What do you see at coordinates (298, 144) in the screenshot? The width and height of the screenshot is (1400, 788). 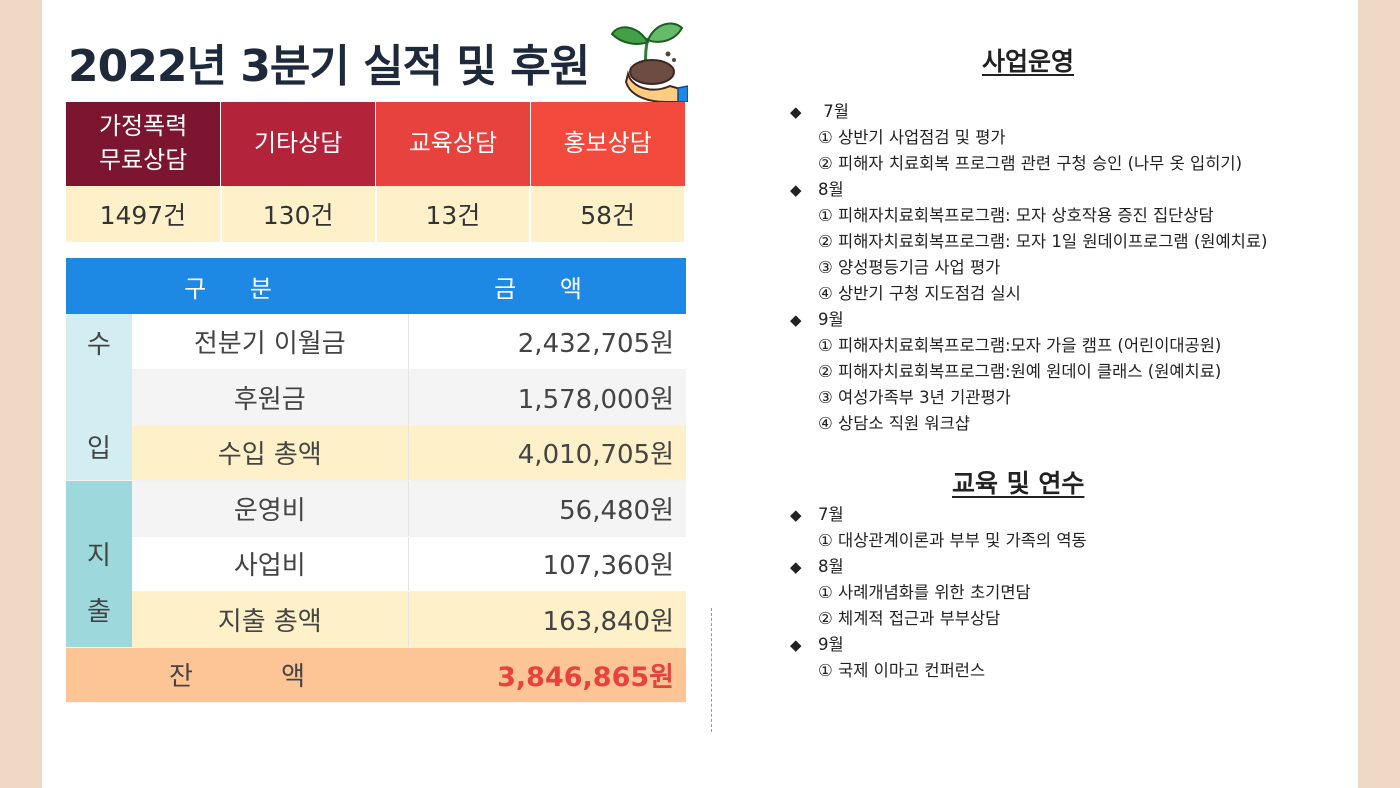 I see `counsel-header-other: 기타상담` at bounding box center [298, 144].